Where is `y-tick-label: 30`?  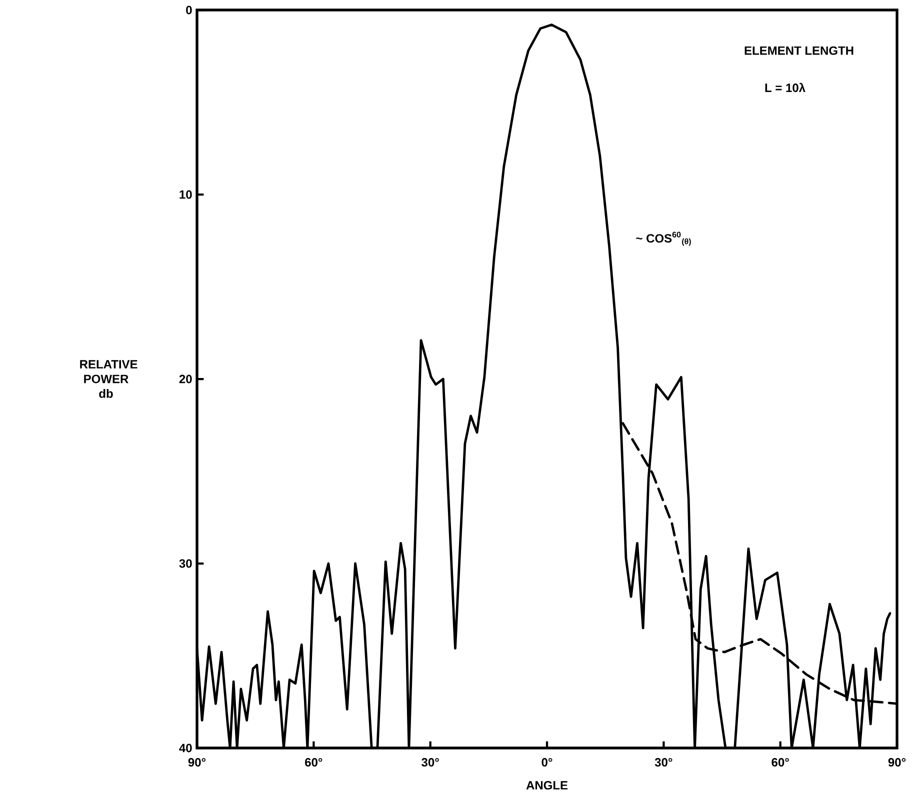 y-tick-label: 30 is located at coordinates (185, 563).